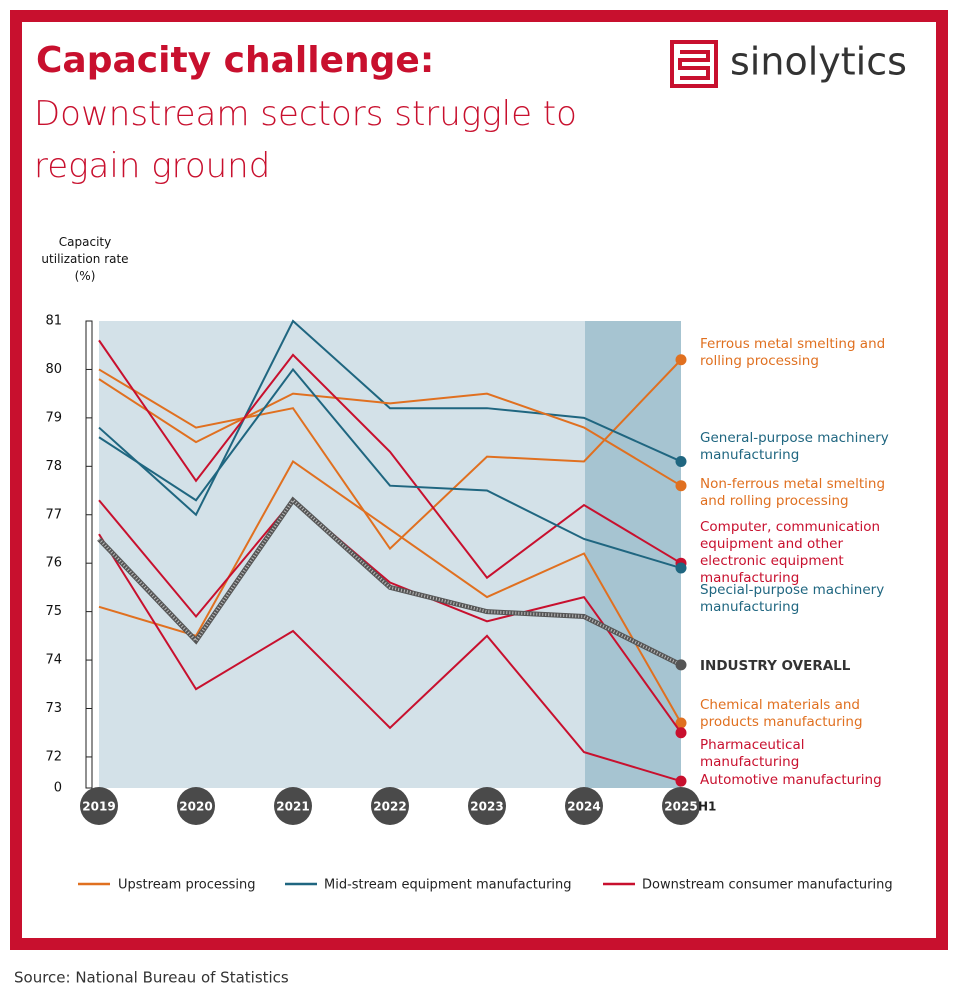 The width and height of the screenshot is (961, 1002). I want to click on x-tick-label: 2020, so click(195, 807).